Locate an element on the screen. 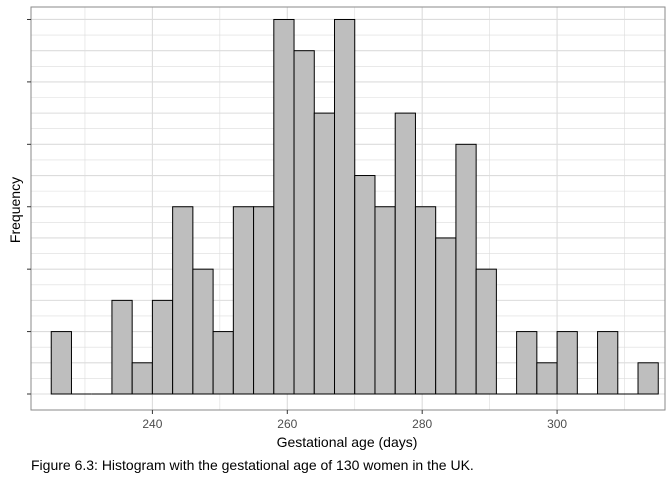 The height and width of the screenshot is (480, 672). x-tick-label: 300 is located at coordinates (557, 424).